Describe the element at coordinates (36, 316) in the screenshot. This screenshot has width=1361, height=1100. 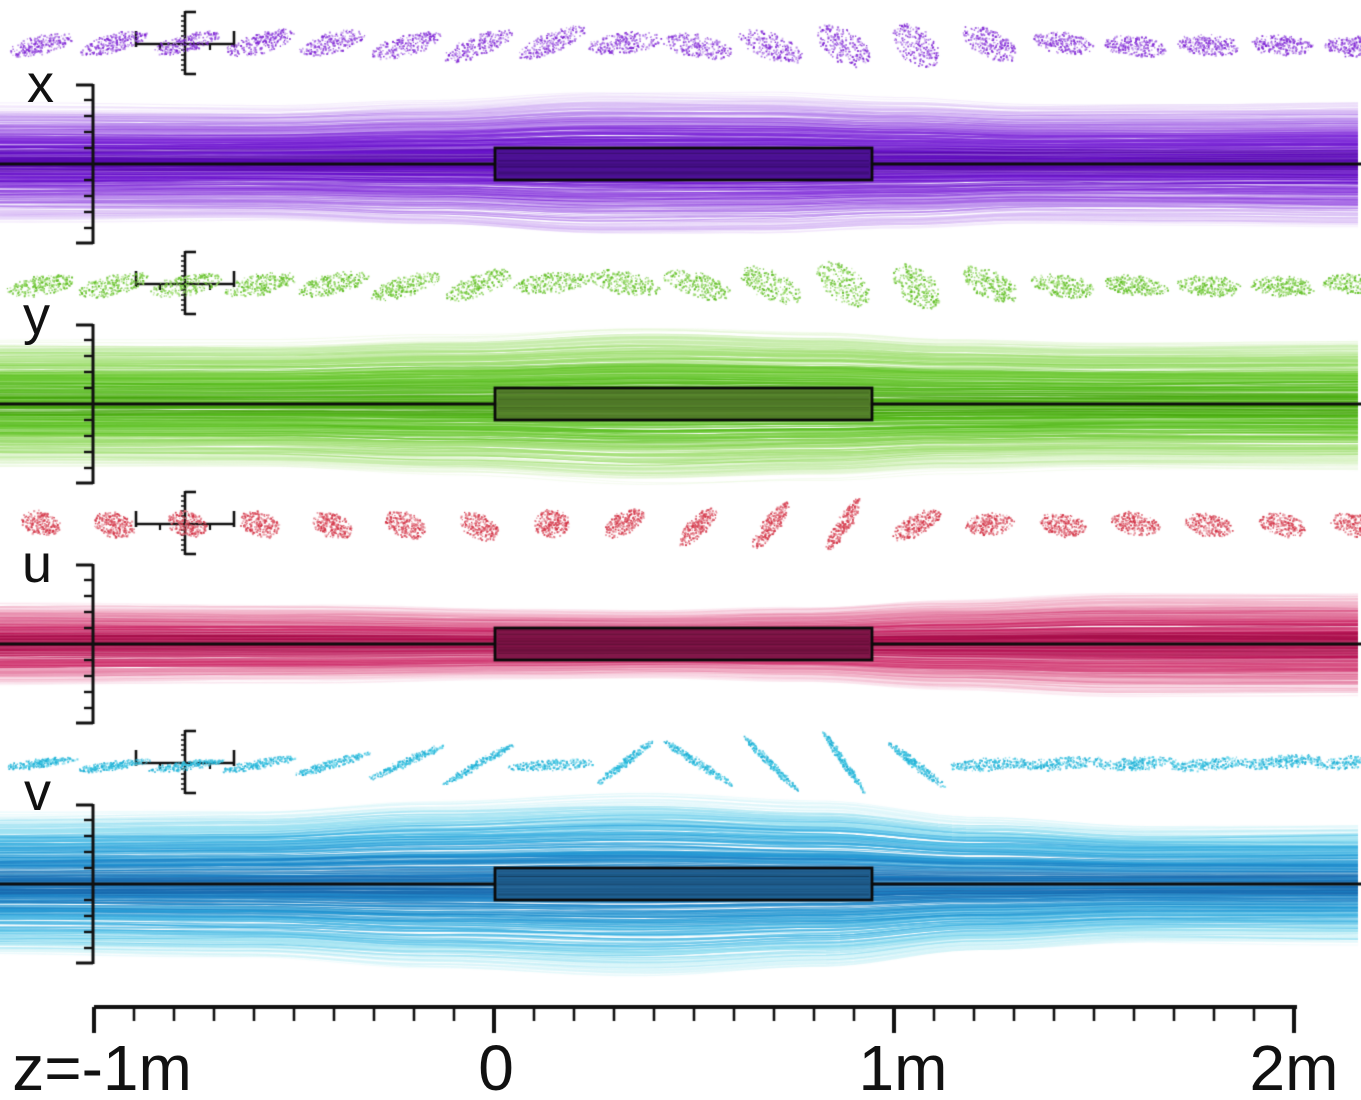
I see `row-label-y: y` at that location.